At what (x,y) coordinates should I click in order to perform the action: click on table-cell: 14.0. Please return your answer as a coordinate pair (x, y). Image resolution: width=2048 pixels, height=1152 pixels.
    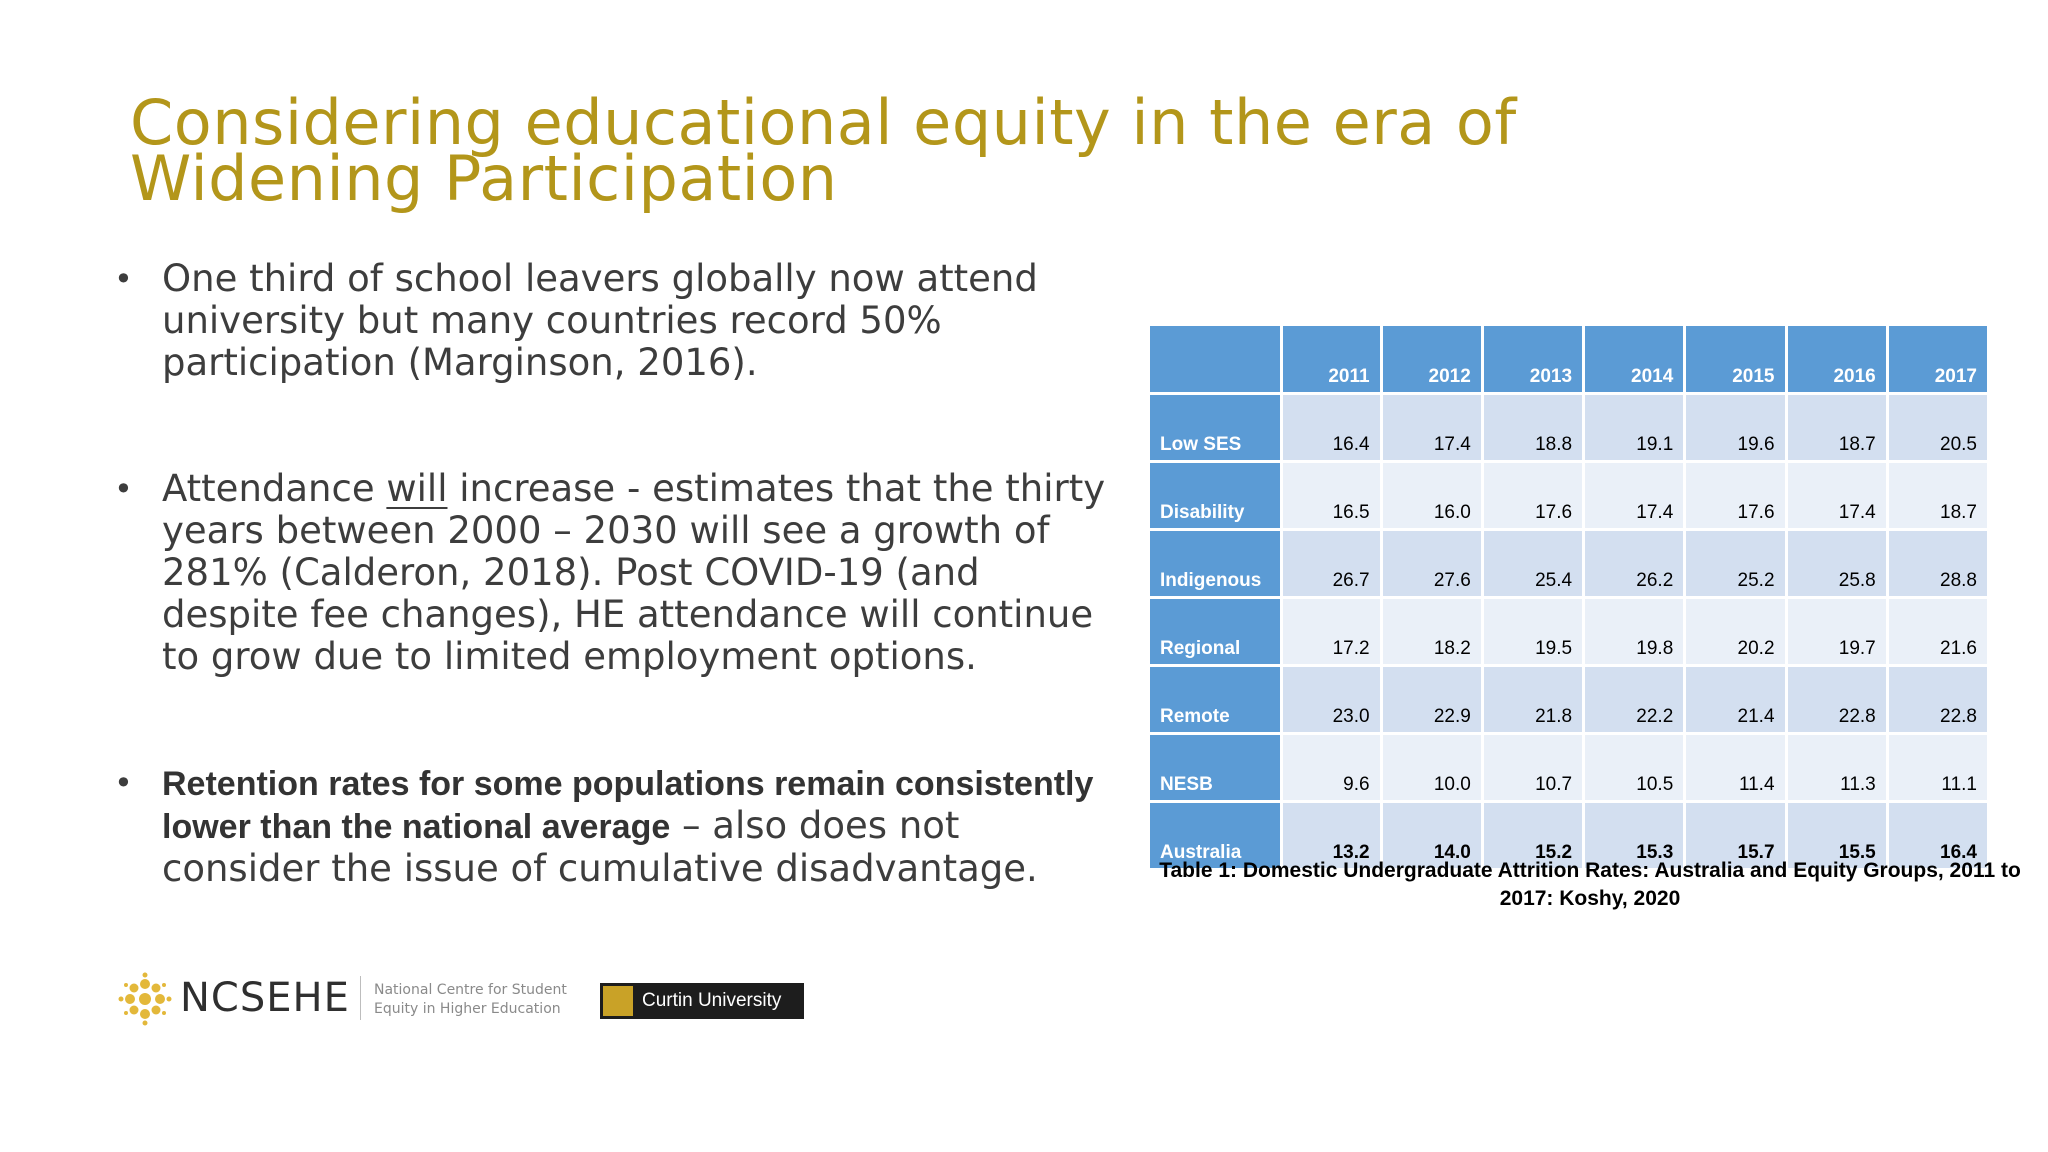
    Looking at the image, I should click on (1431, 835).